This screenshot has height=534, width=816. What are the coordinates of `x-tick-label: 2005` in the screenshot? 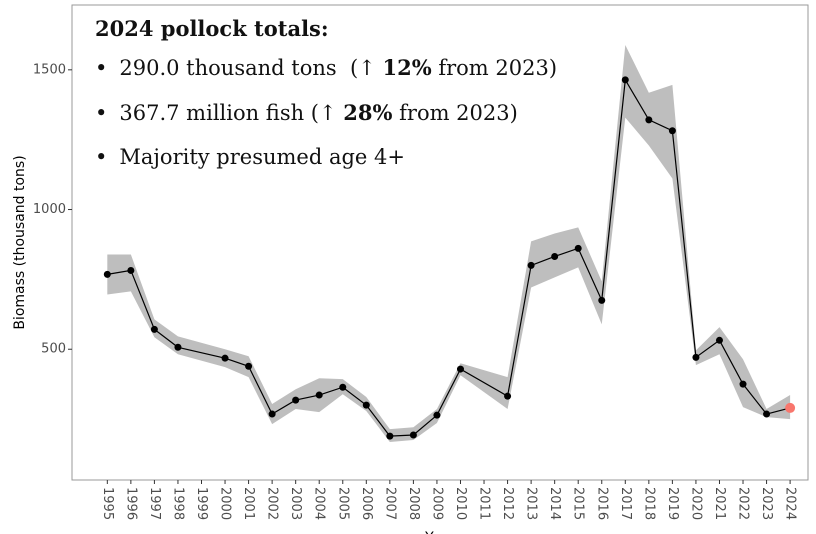 It's located at (342, 503).